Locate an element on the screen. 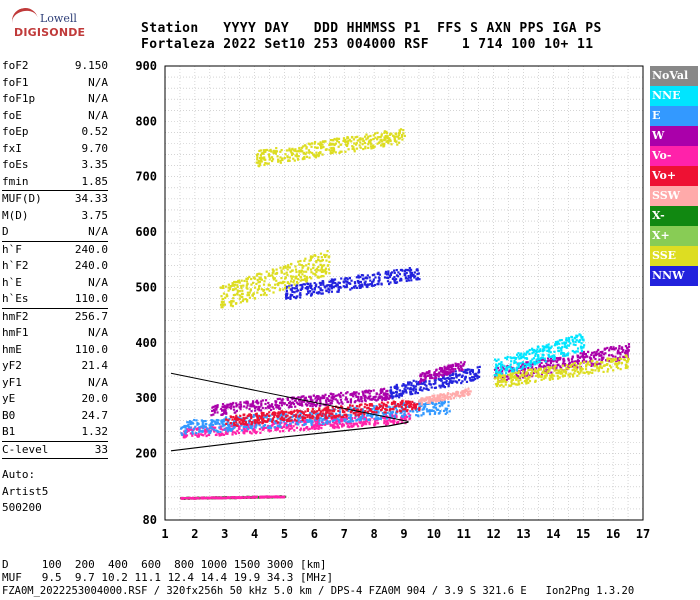  param-name: h`F2 is located at coordinates (15, 265).